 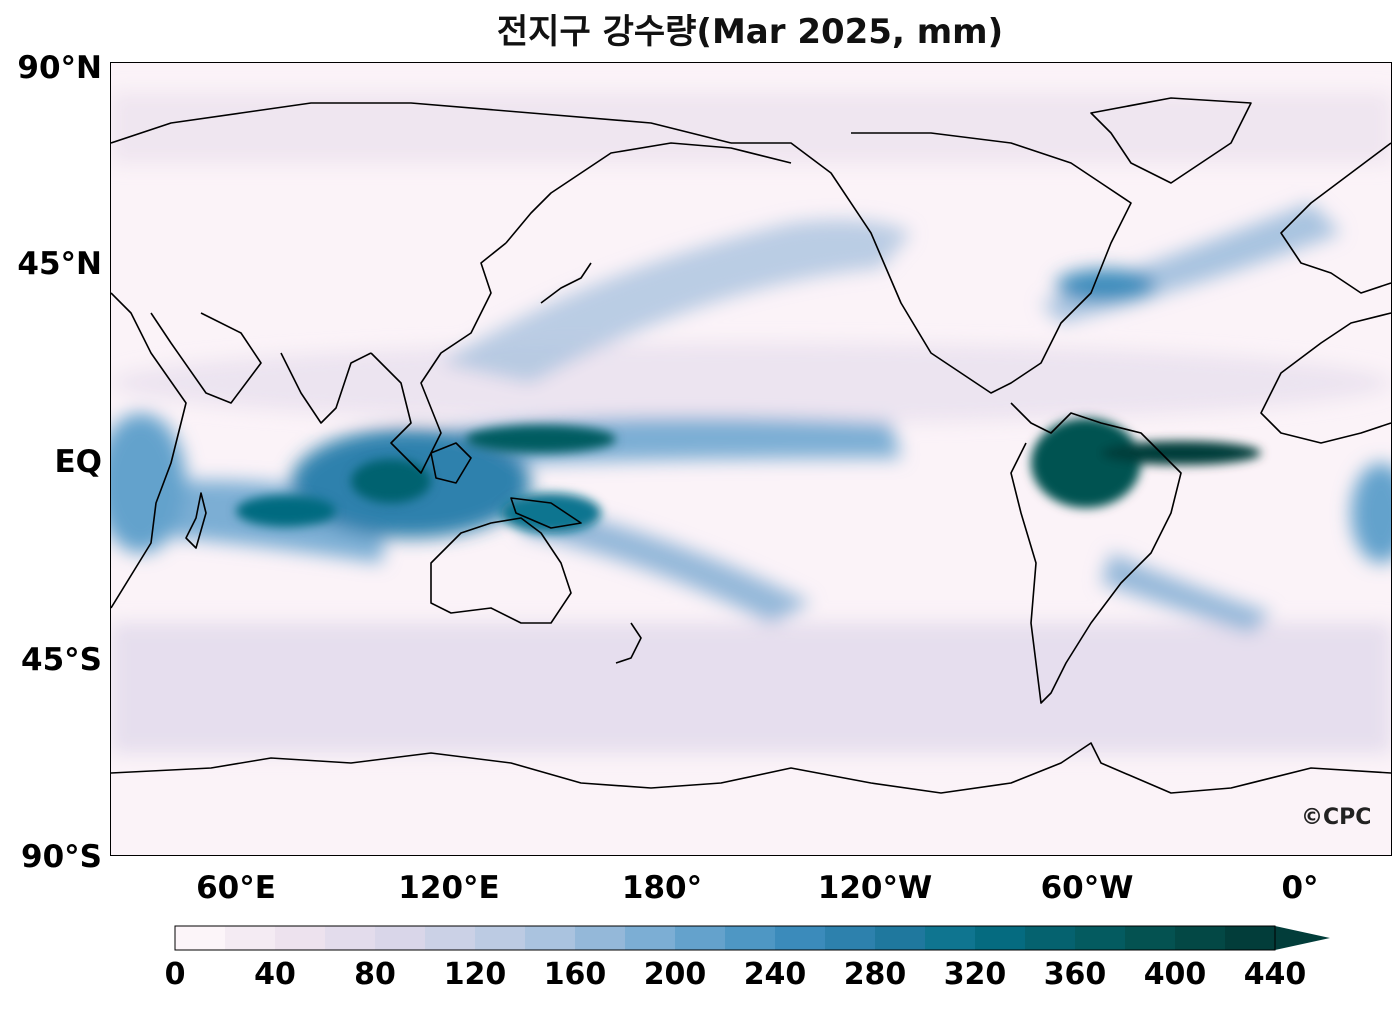 What do you see at coordinates (326, 388) in the screenshot?
I see `coast-india` at bounding box center [326, 388].